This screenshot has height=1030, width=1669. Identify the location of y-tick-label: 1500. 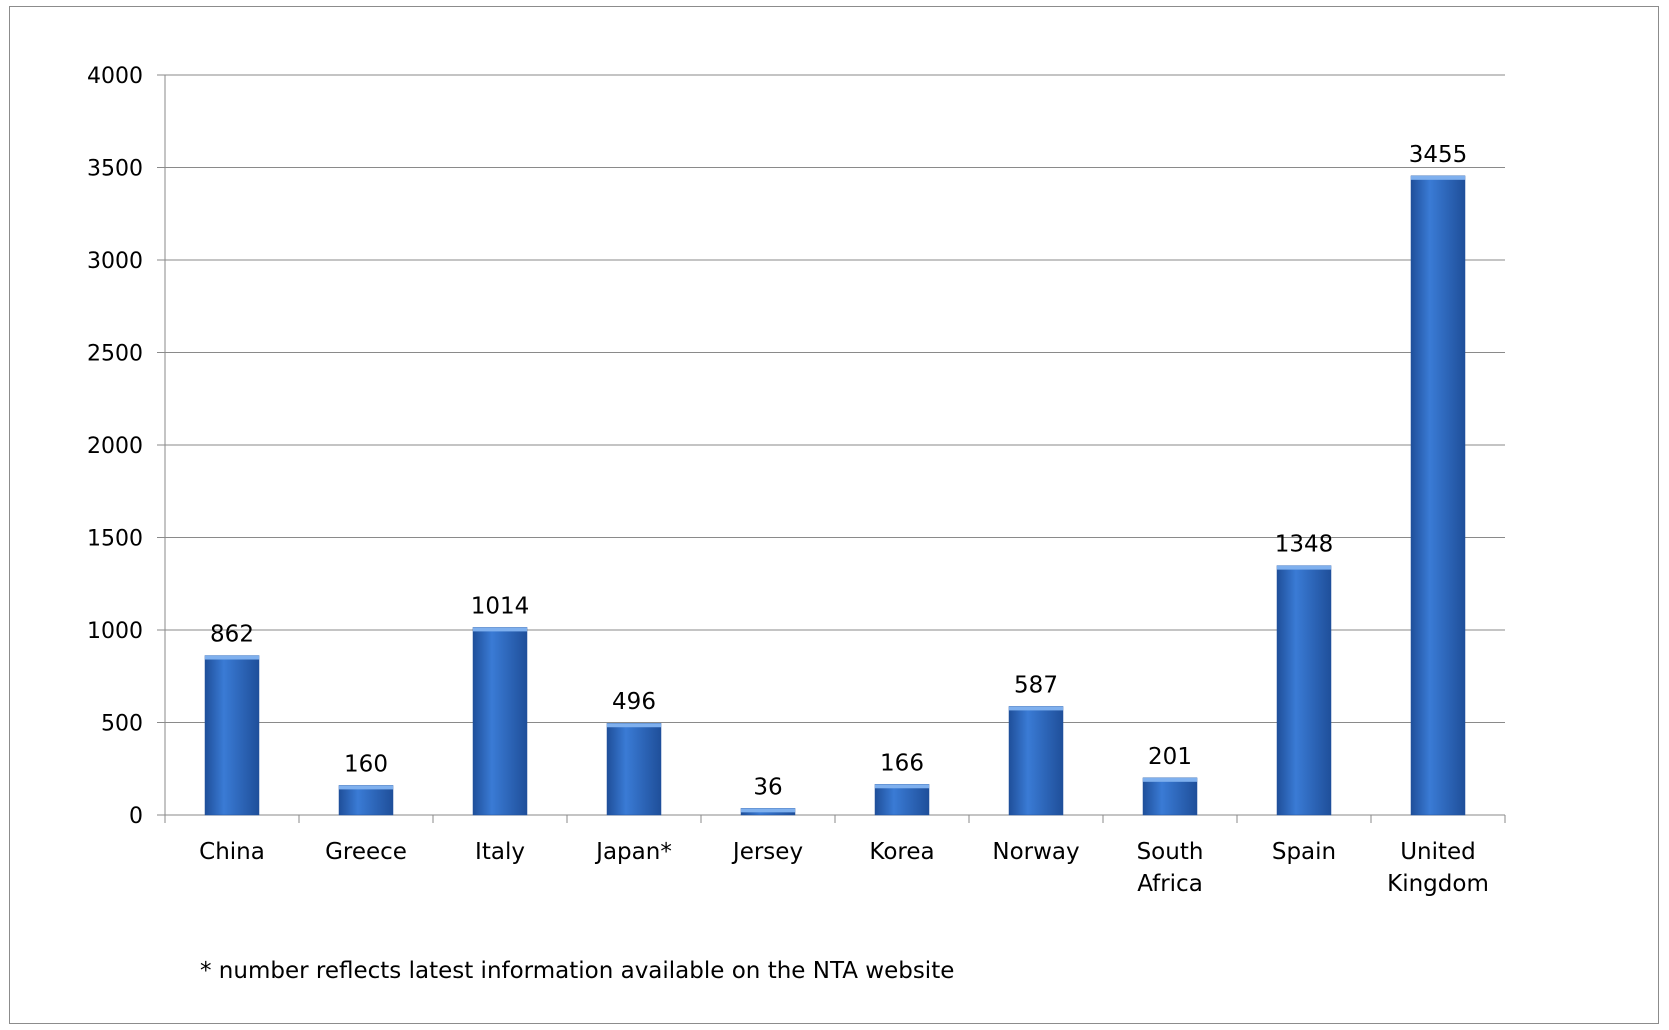
(115, 539).